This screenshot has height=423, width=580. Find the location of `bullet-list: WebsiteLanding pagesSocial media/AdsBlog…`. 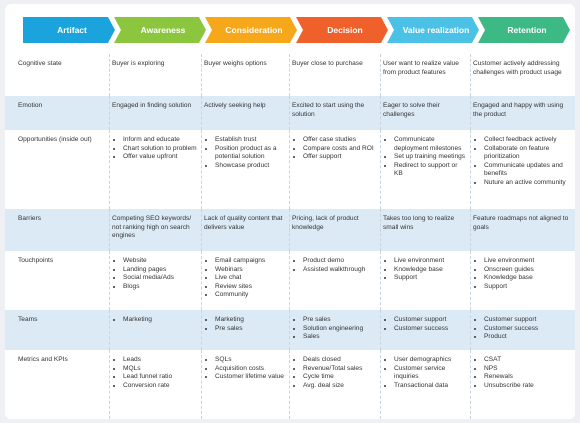

bullet-list: WebsiteLanding pagesSocial media/AdsBlog… is located at coordinates (155, 274).